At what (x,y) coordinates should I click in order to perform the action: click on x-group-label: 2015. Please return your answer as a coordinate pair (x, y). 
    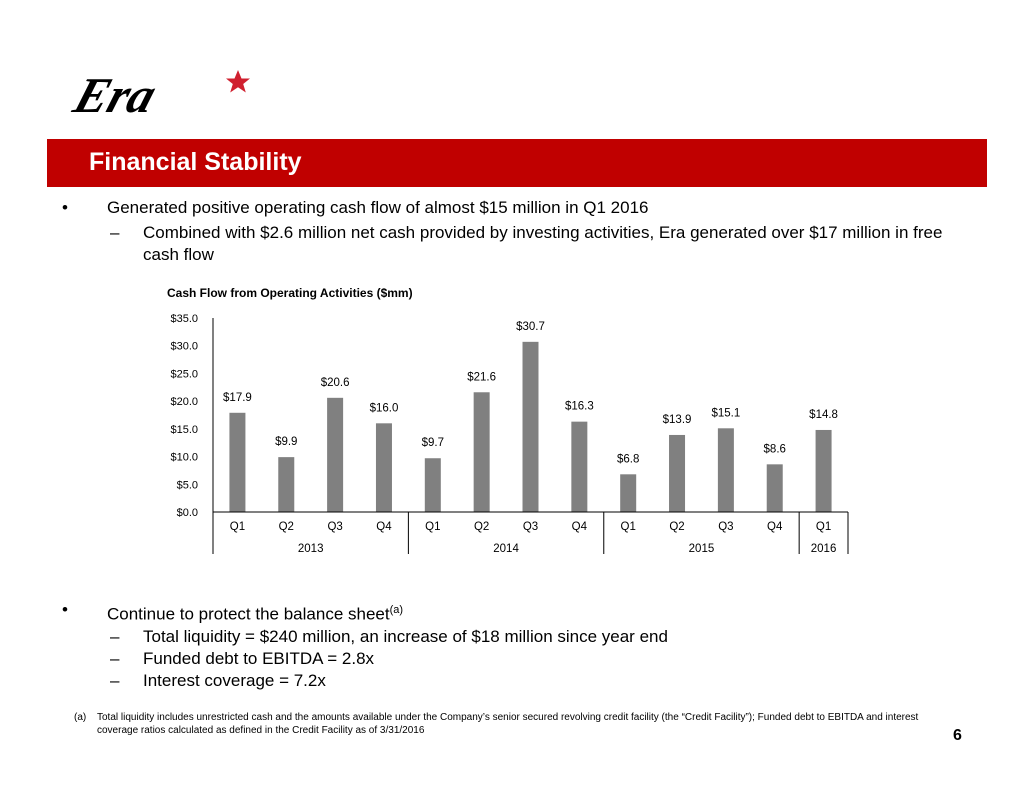
    Looking at the image, I should click on (702, 549).